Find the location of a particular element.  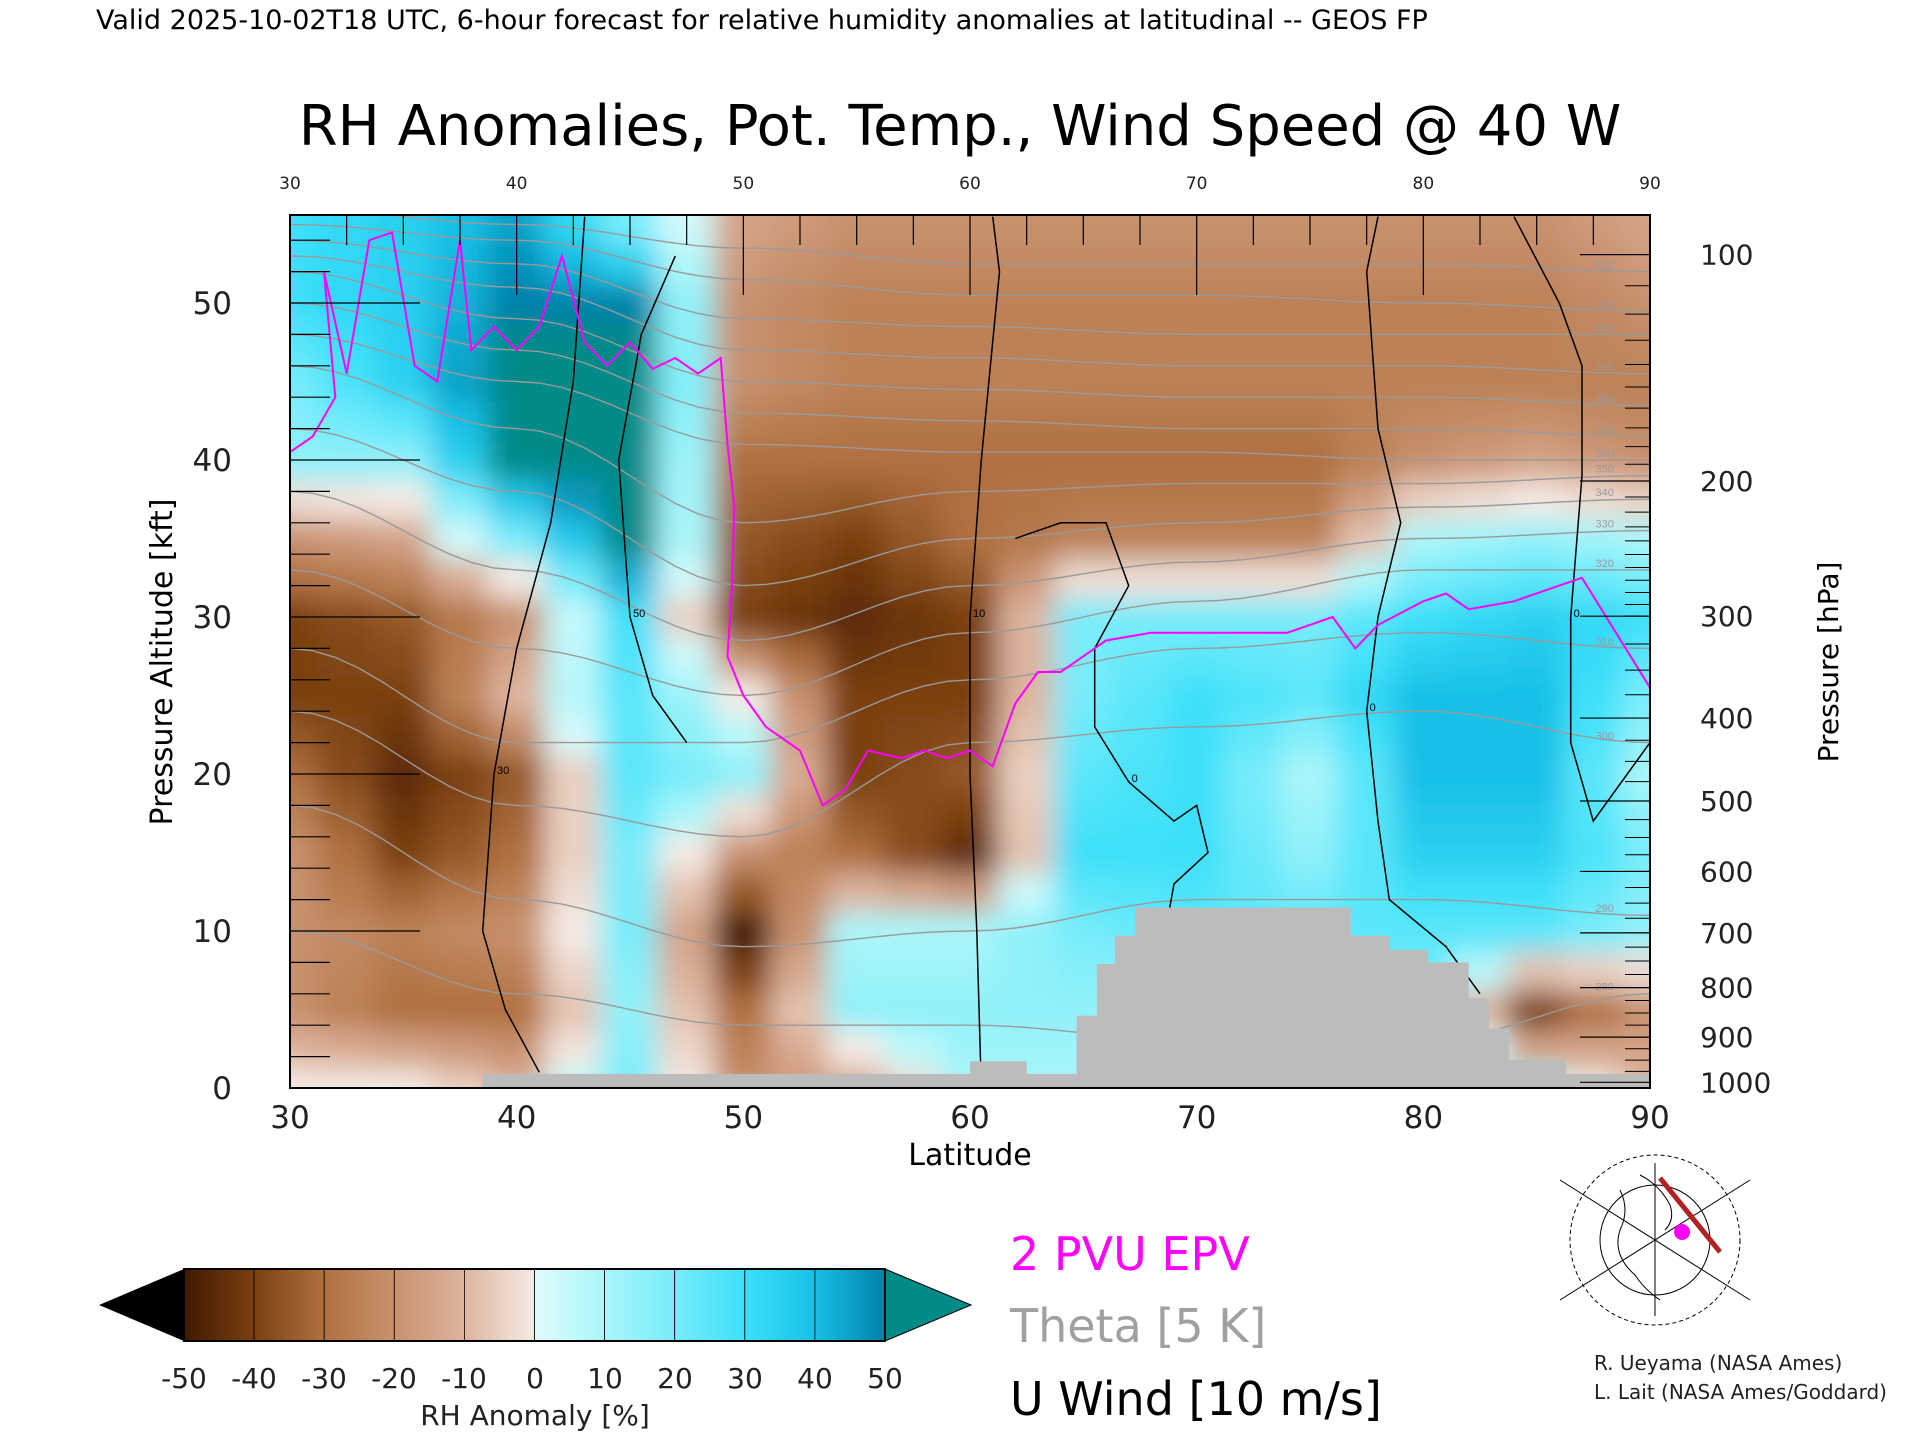

y-tick-label: 10 is located at coordinates (212, 932).